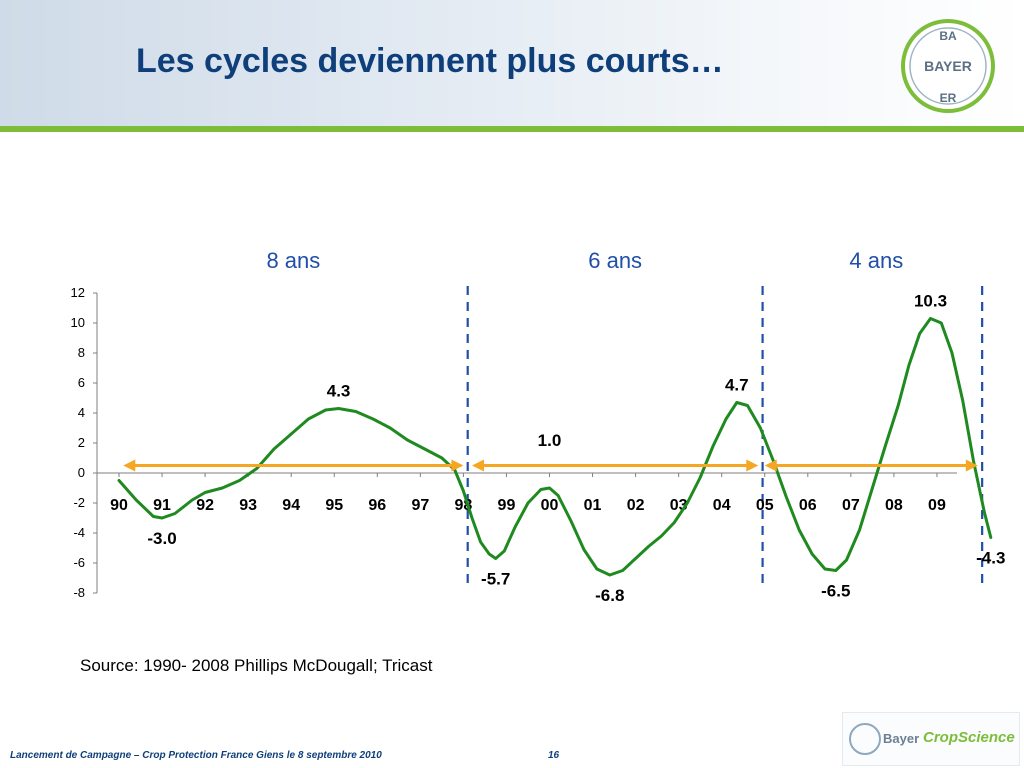  Describe the element at coordinates (969, 737) in the screenshot. I see `cropscience-crop-text: CropScience` at that location.